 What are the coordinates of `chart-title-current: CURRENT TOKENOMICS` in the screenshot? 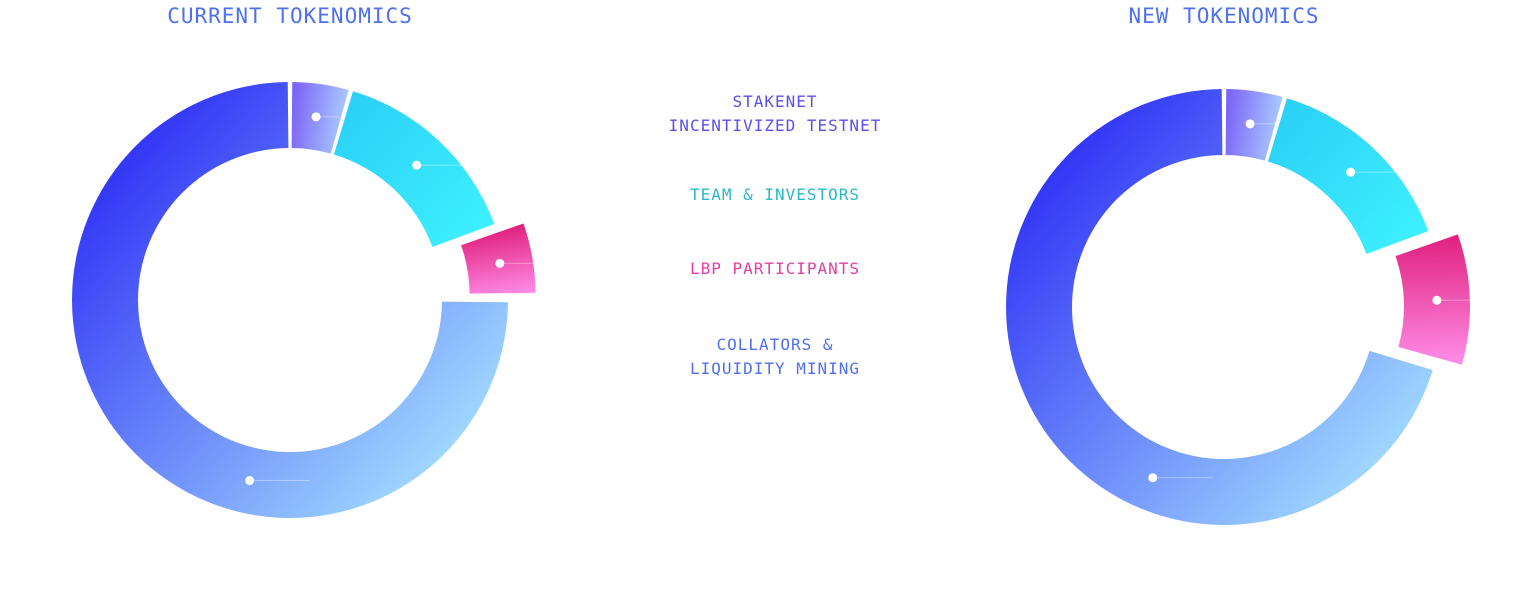 It's located at (290, 16).